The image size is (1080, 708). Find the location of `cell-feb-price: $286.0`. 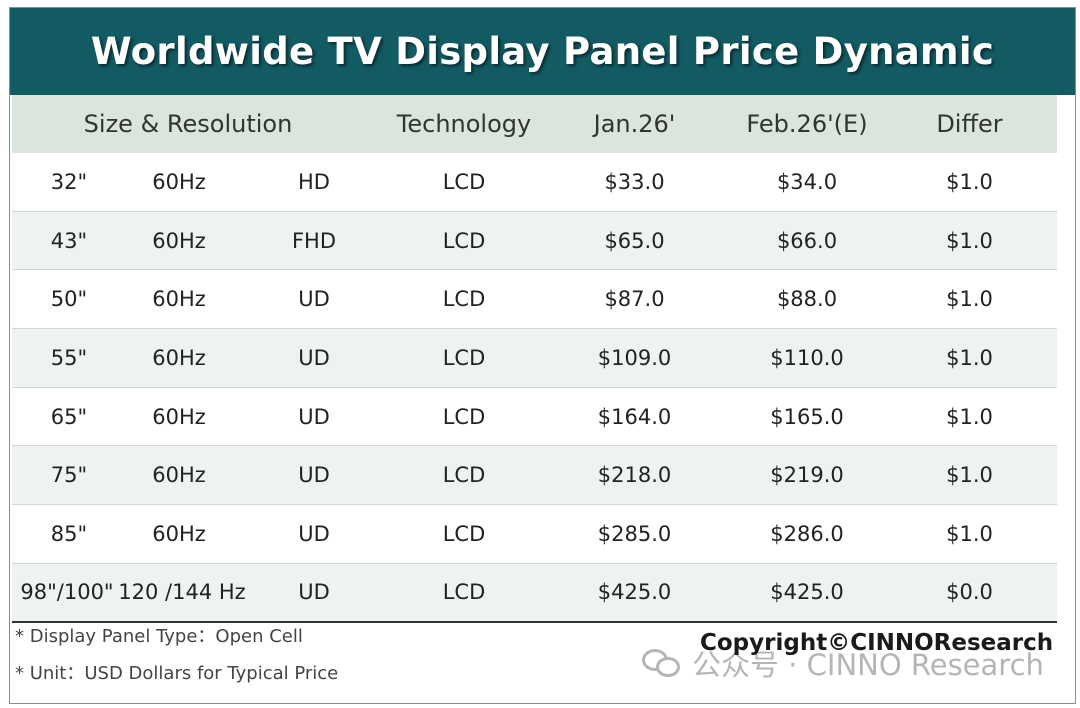

cell-feb-price: $286.0 is located at coordinates (807, 533).